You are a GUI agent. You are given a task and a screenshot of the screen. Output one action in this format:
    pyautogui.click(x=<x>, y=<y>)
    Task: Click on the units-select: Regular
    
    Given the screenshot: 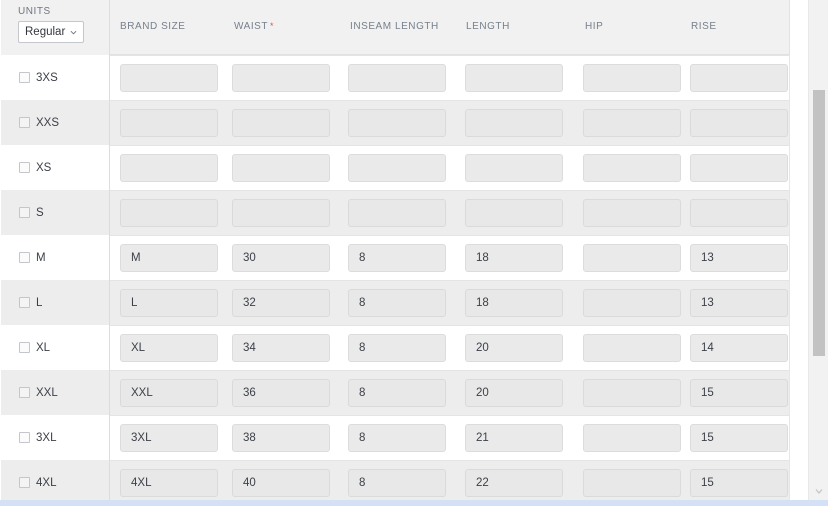 What is the action you would take?
    pyautogui.click(x=51, y=32)
    